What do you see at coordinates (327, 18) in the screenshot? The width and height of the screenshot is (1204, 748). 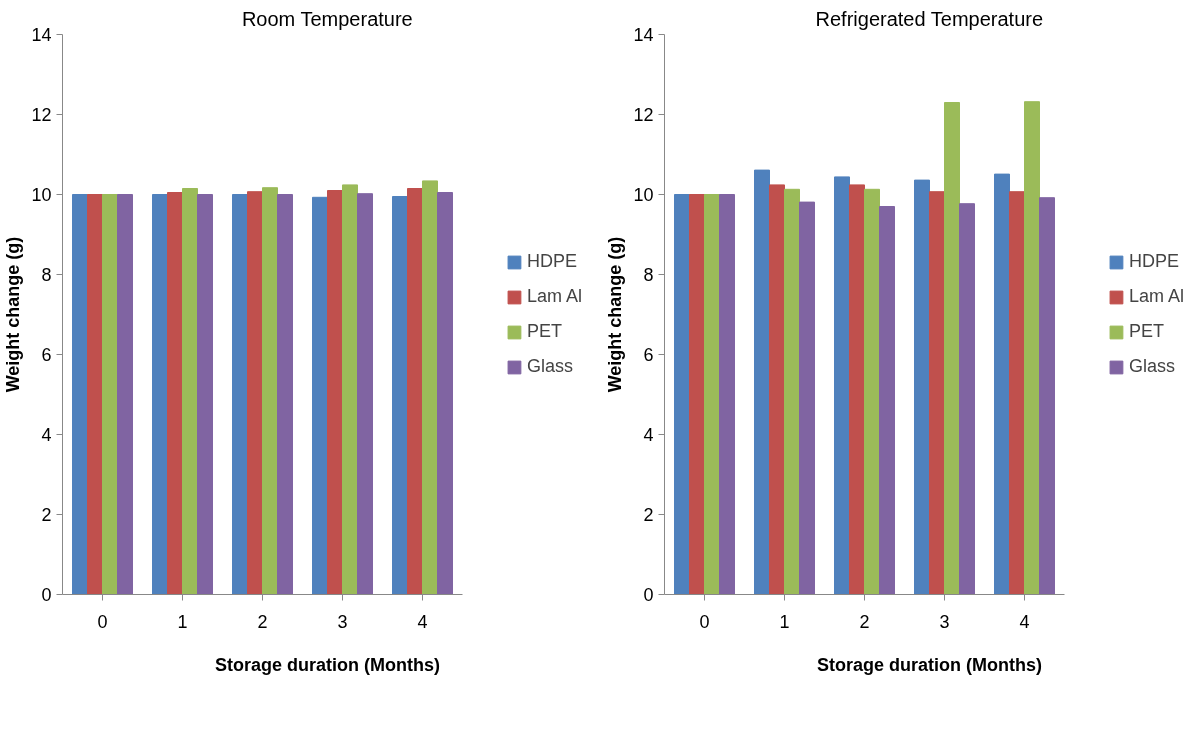 I see `chart-title: Room Temperature` at bounding box center [327, 18].